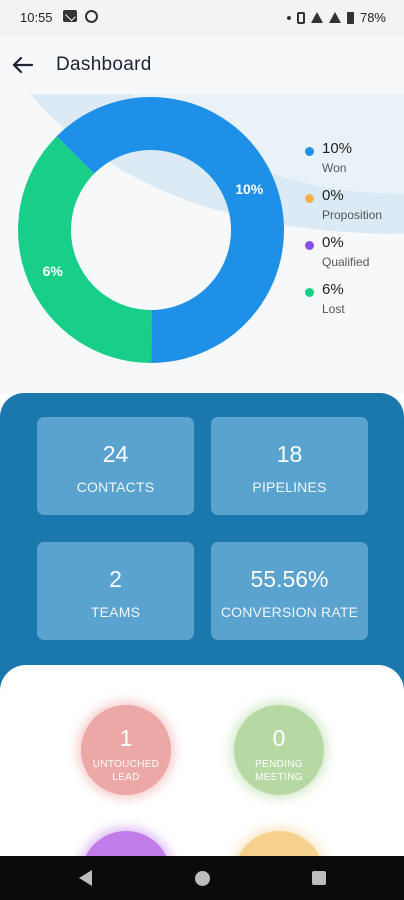 This screenshot has height=900, width=404. Describe the element at coordinates (289, 487) in the screenshot. I see `stat-label: PIPELINES` at that location.